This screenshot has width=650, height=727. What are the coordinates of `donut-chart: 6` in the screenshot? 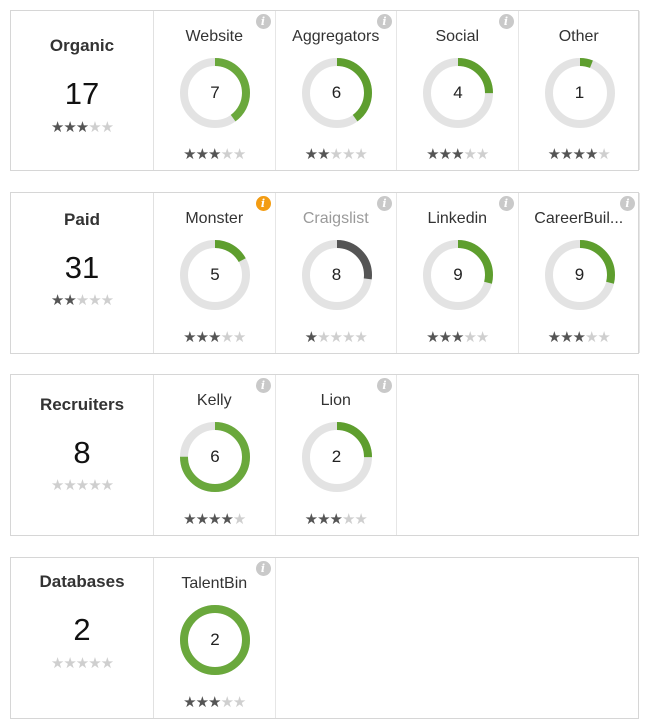 It's located at (337, 93).